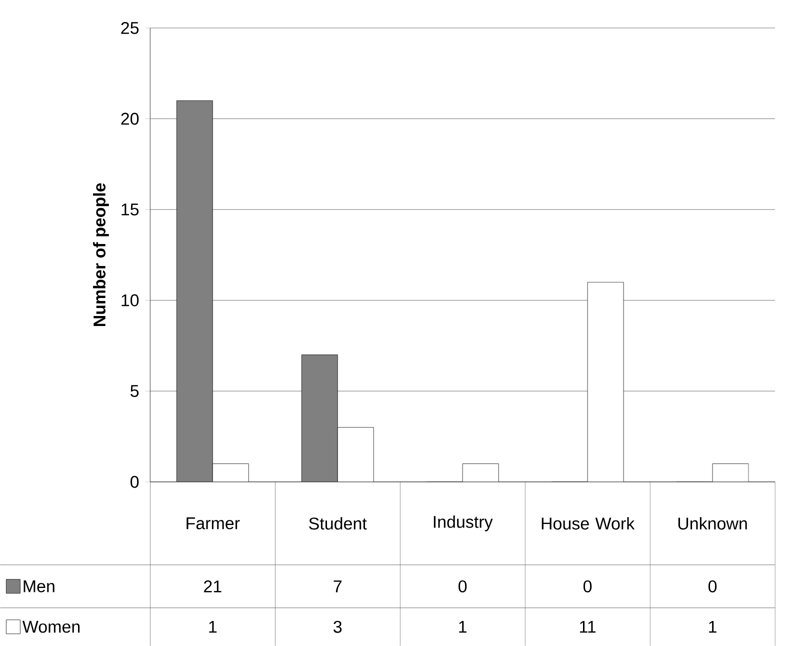 This screenshot has height=646, width=787. Describe the element at coordinates (130, 210) in the screenshot. I see `y-tick-label: 15` at that location.